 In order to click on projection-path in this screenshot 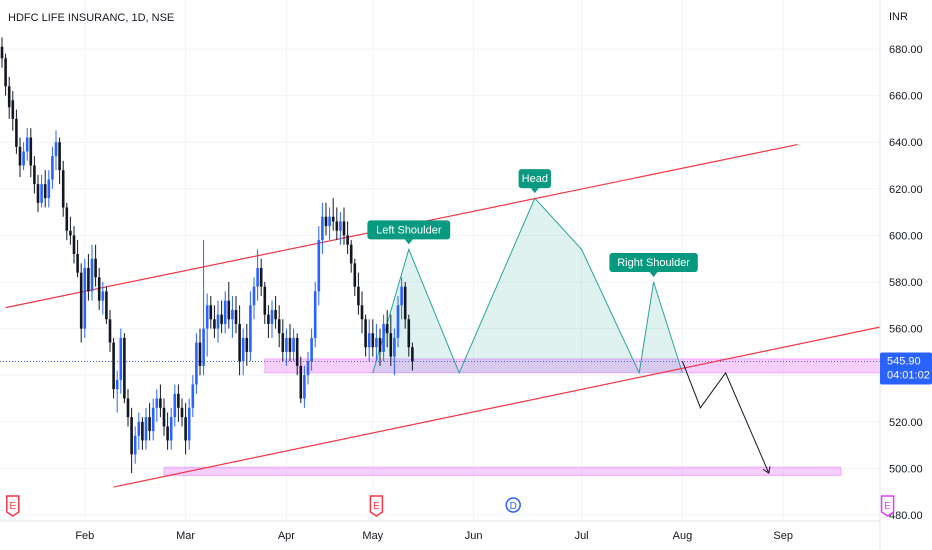, I will do `click(724, 417)`.